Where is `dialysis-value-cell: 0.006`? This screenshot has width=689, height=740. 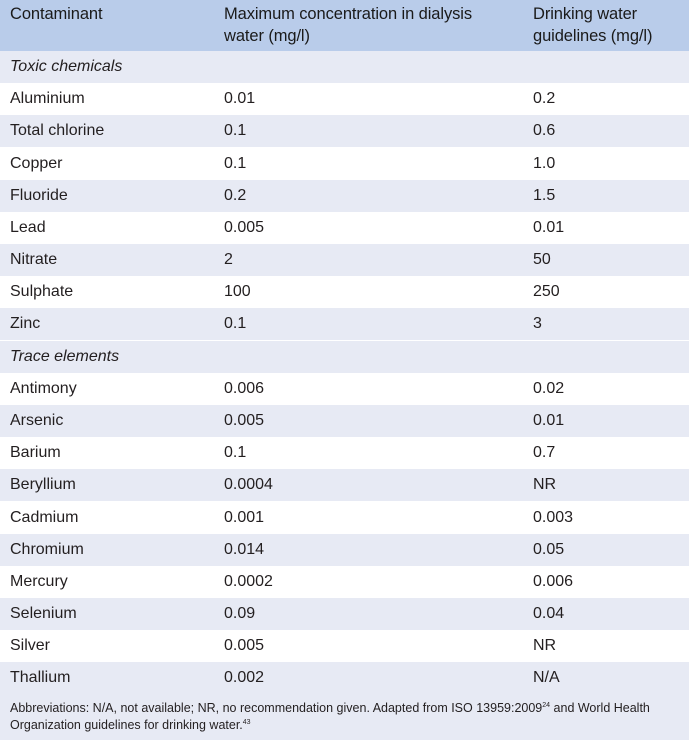 dialysis-value-cell: 0.006 is located at coordinates (244, 388).